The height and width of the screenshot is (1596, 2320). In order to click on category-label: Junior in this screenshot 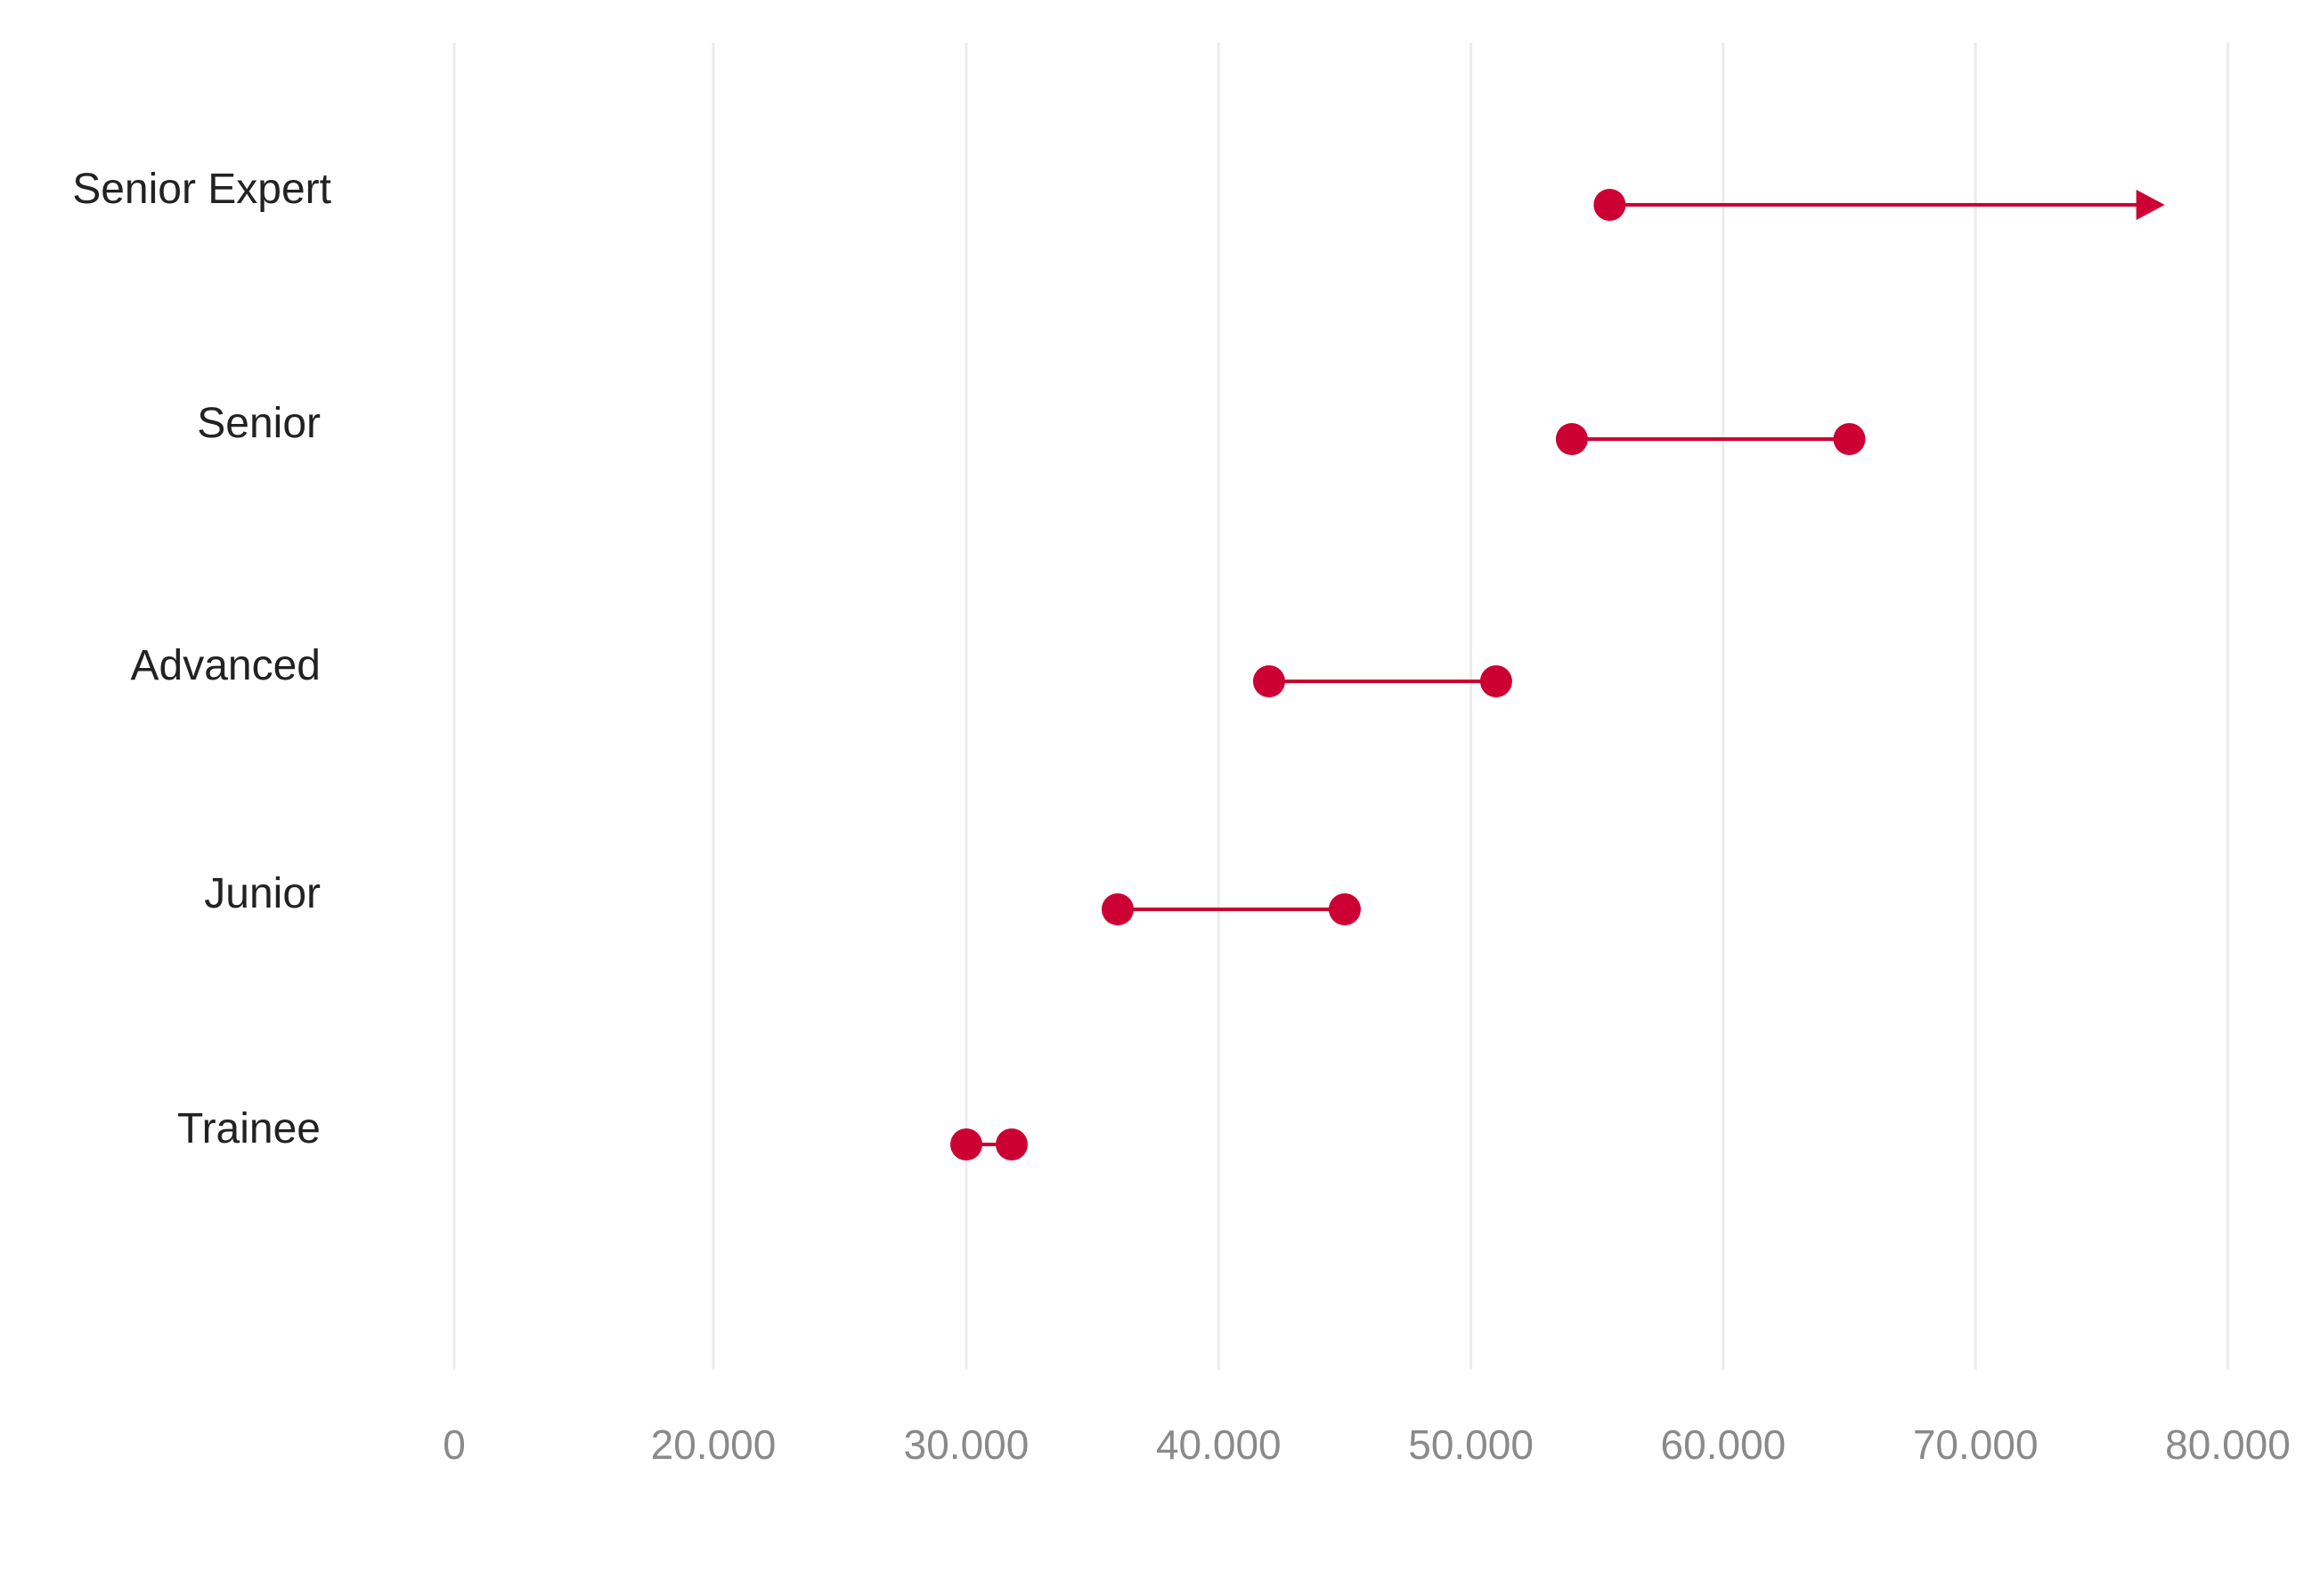, I will do `click(262, 893)`.